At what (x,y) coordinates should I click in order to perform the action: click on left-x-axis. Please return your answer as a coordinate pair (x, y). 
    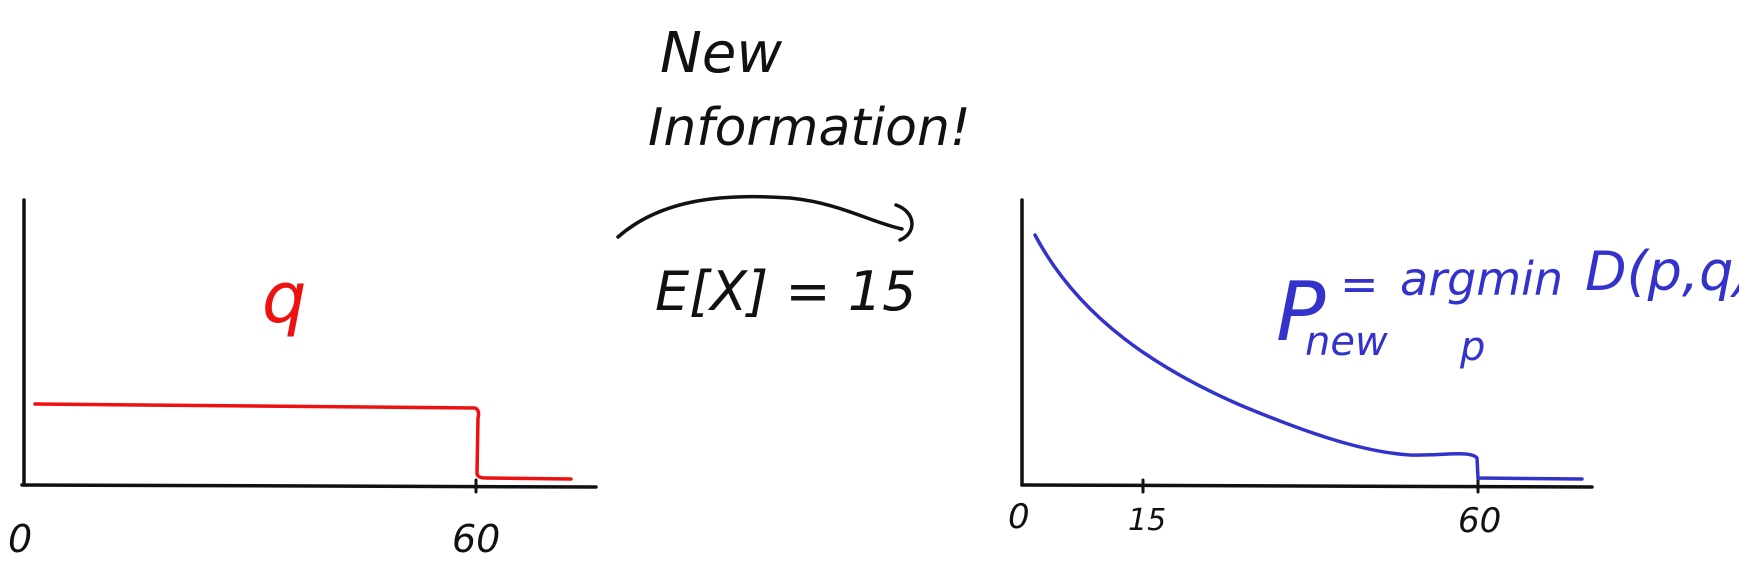
    Looking at the image, I should click on (309, 486).